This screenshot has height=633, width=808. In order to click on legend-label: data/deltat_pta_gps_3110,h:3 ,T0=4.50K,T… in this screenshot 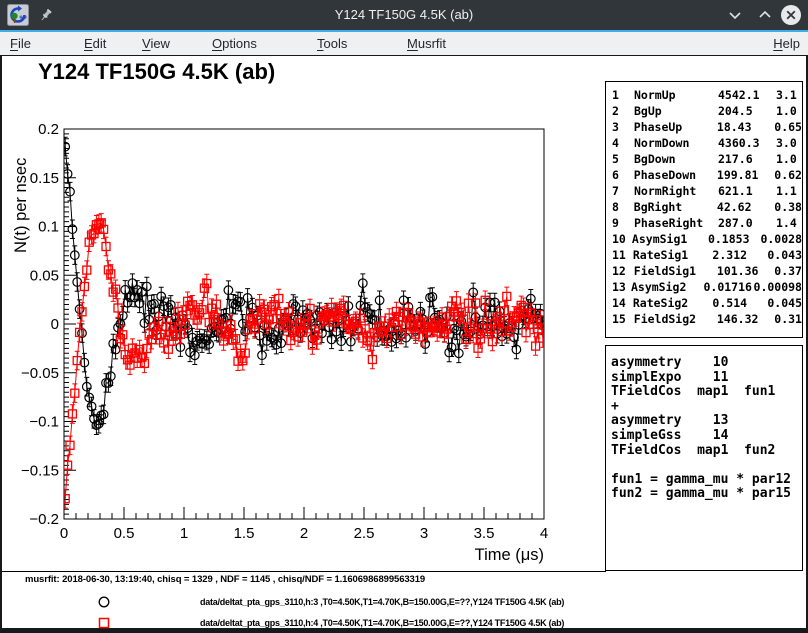, I will do `click(382, 602)`.